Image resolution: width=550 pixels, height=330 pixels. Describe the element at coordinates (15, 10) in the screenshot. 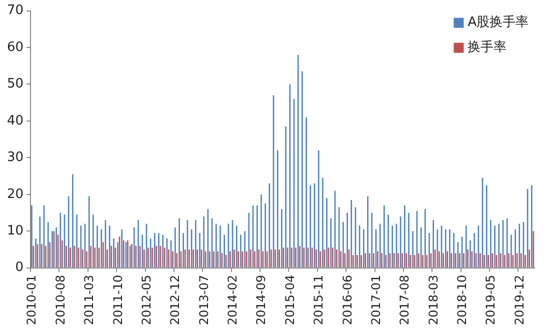

I see `y-tick-label: 70` at that location.